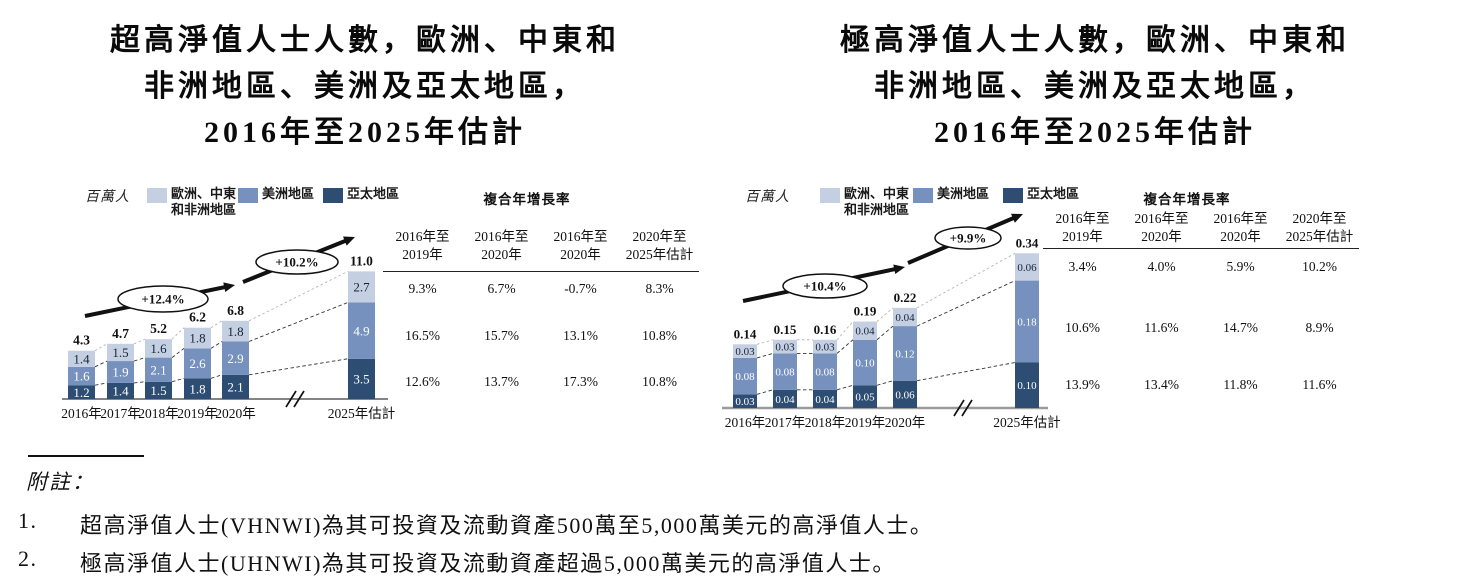 Image resolution: width=1460 pixels, height=586 pixels. I want to click on cagr-title: 複合年增長率, so click(1187, 199).